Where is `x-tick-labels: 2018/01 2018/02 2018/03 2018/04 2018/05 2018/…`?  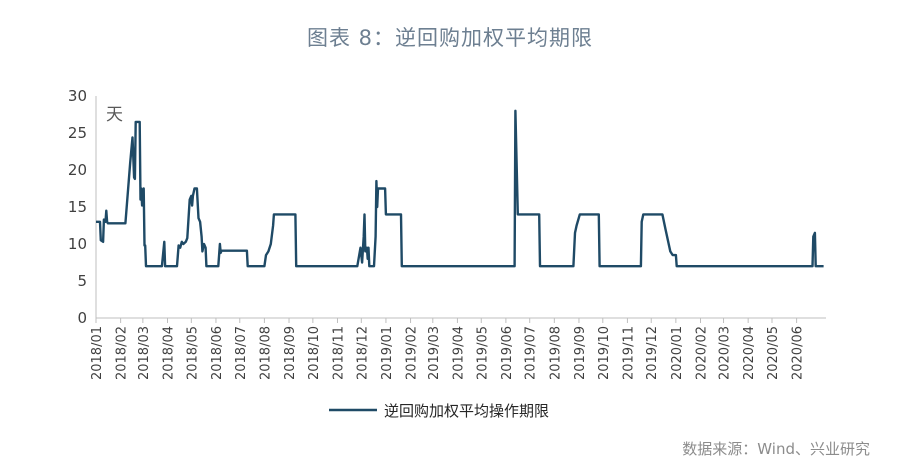
x-tick-labels: 2018/01 2018/02 2018/03 2018/04 2018/05 2018/… is located at coordinates (448, 349).